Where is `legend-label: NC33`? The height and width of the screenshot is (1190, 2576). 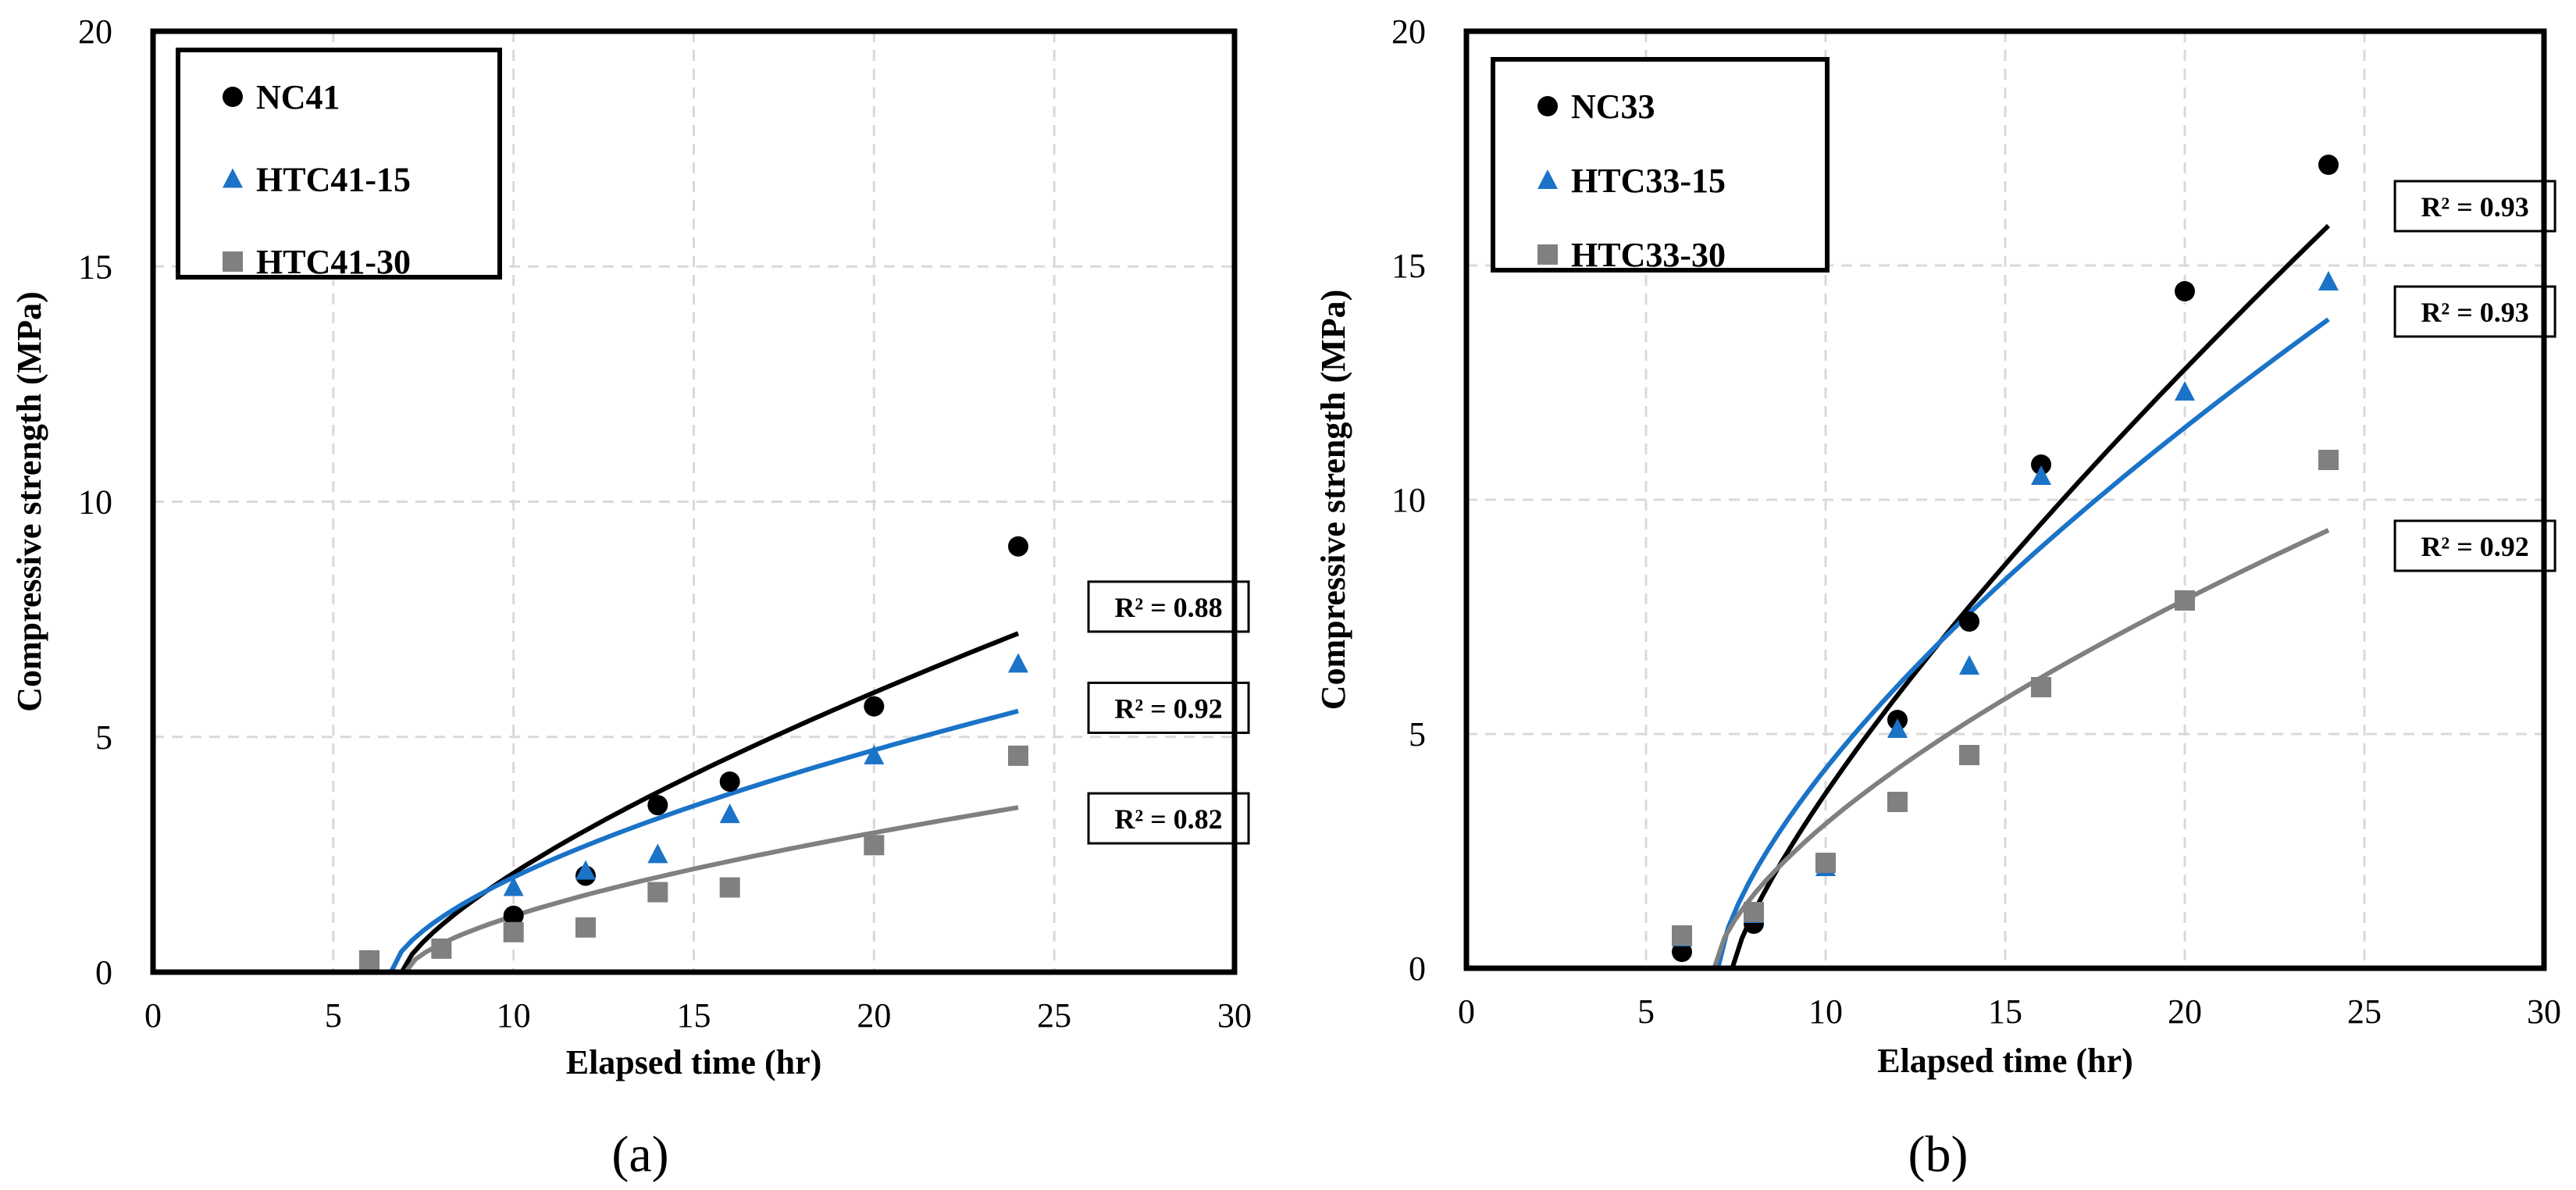
legend-label: NC33 is located at coordinates (1613, 106).